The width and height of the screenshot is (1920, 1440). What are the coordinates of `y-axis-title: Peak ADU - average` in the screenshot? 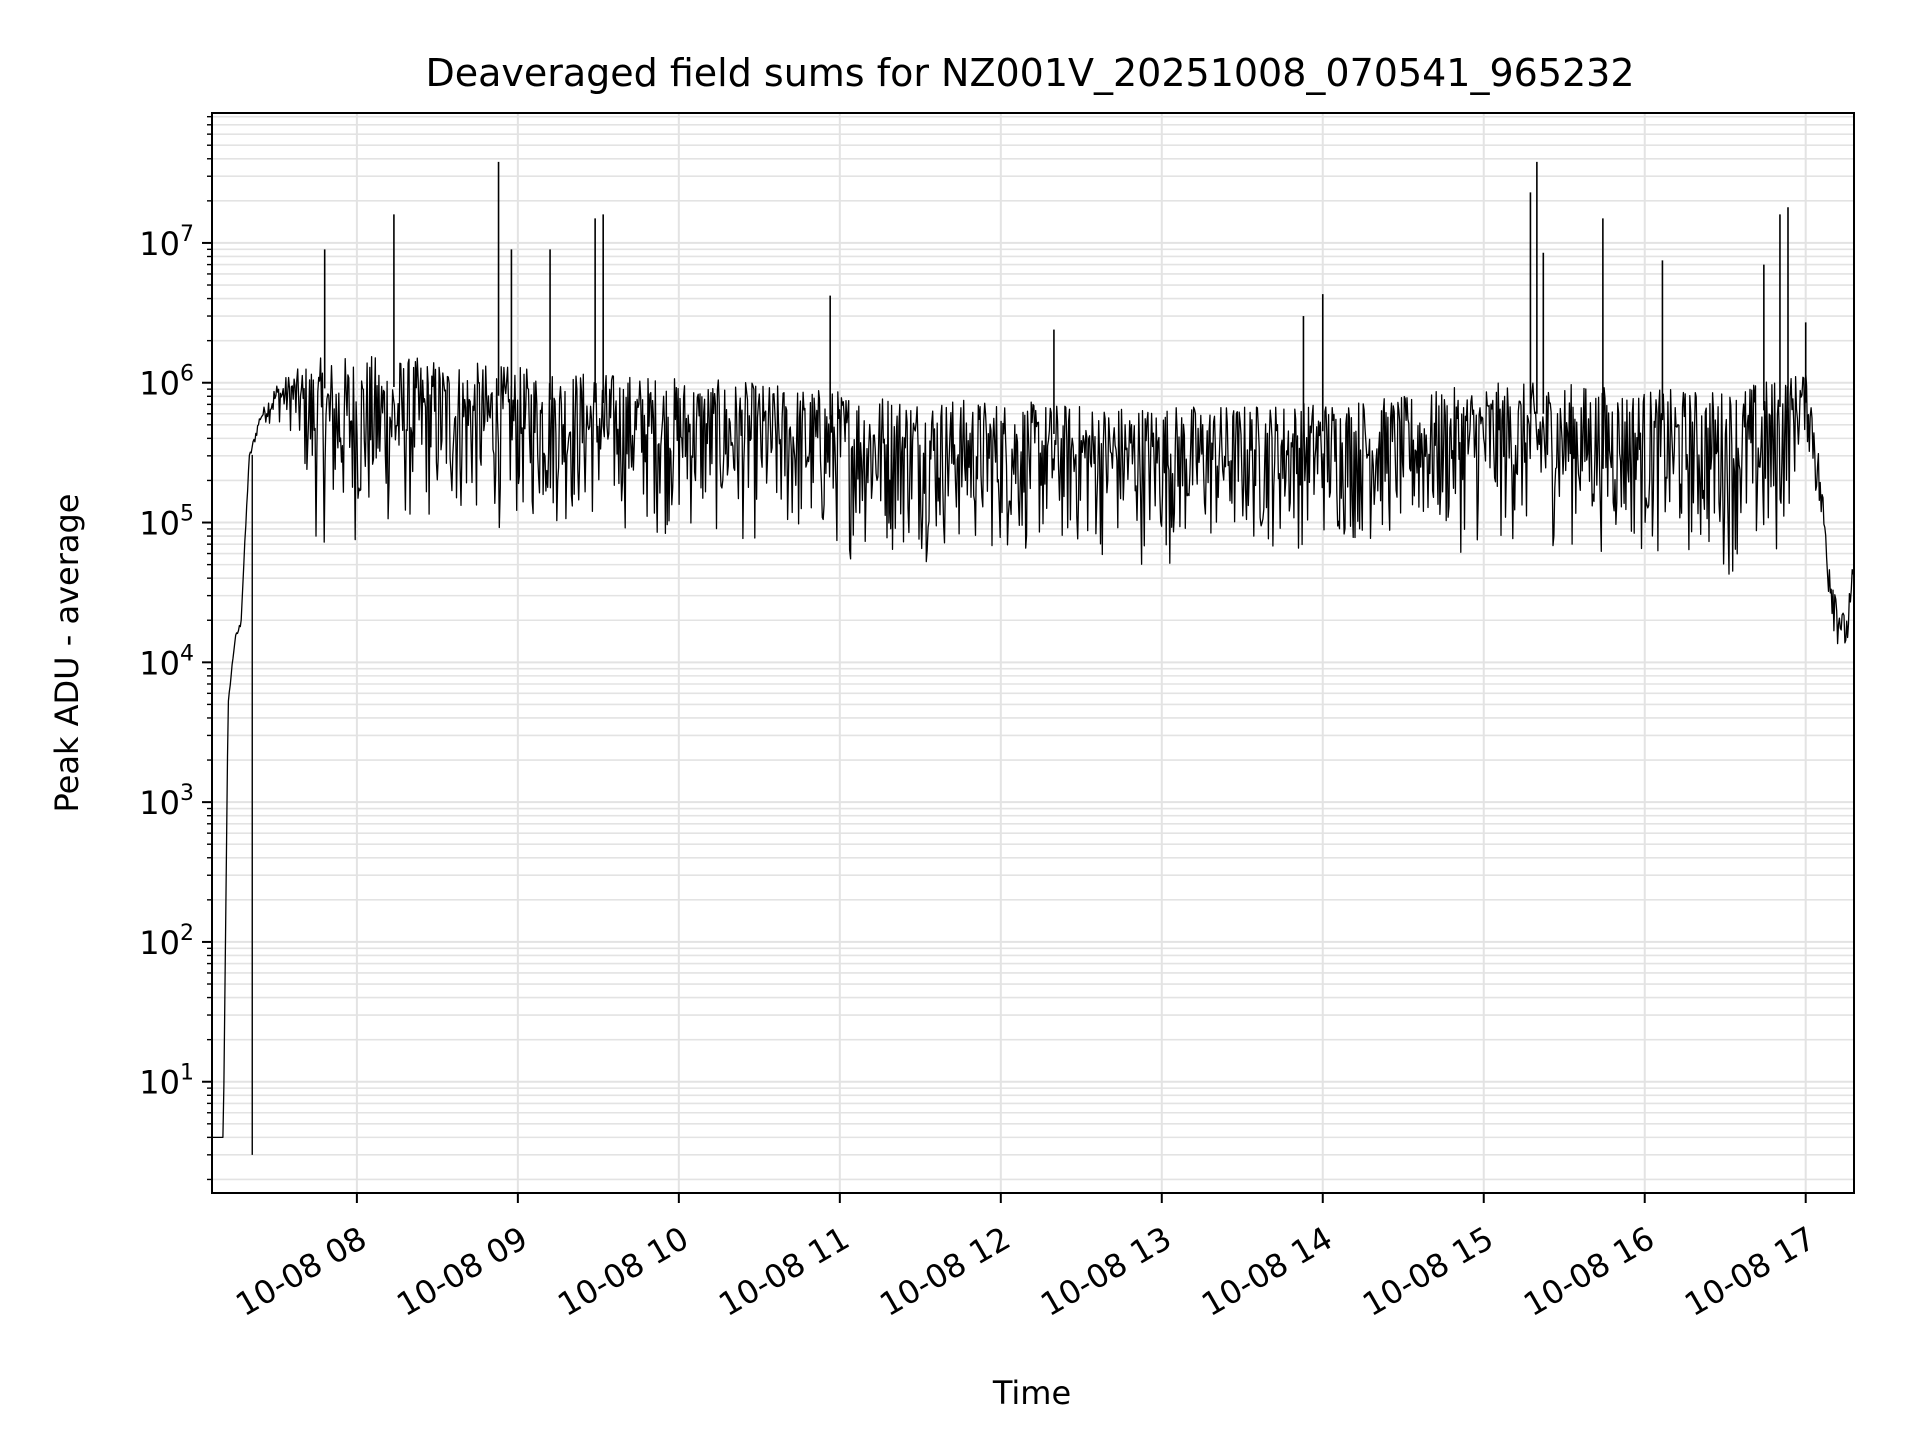 It's located at (67, 653).